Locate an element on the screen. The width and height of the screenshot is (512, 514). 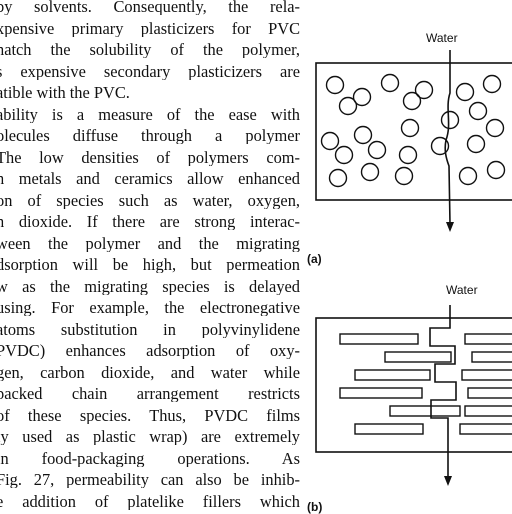
text-line: w as the migrating species is delayed is located at coordinates (150, 286).